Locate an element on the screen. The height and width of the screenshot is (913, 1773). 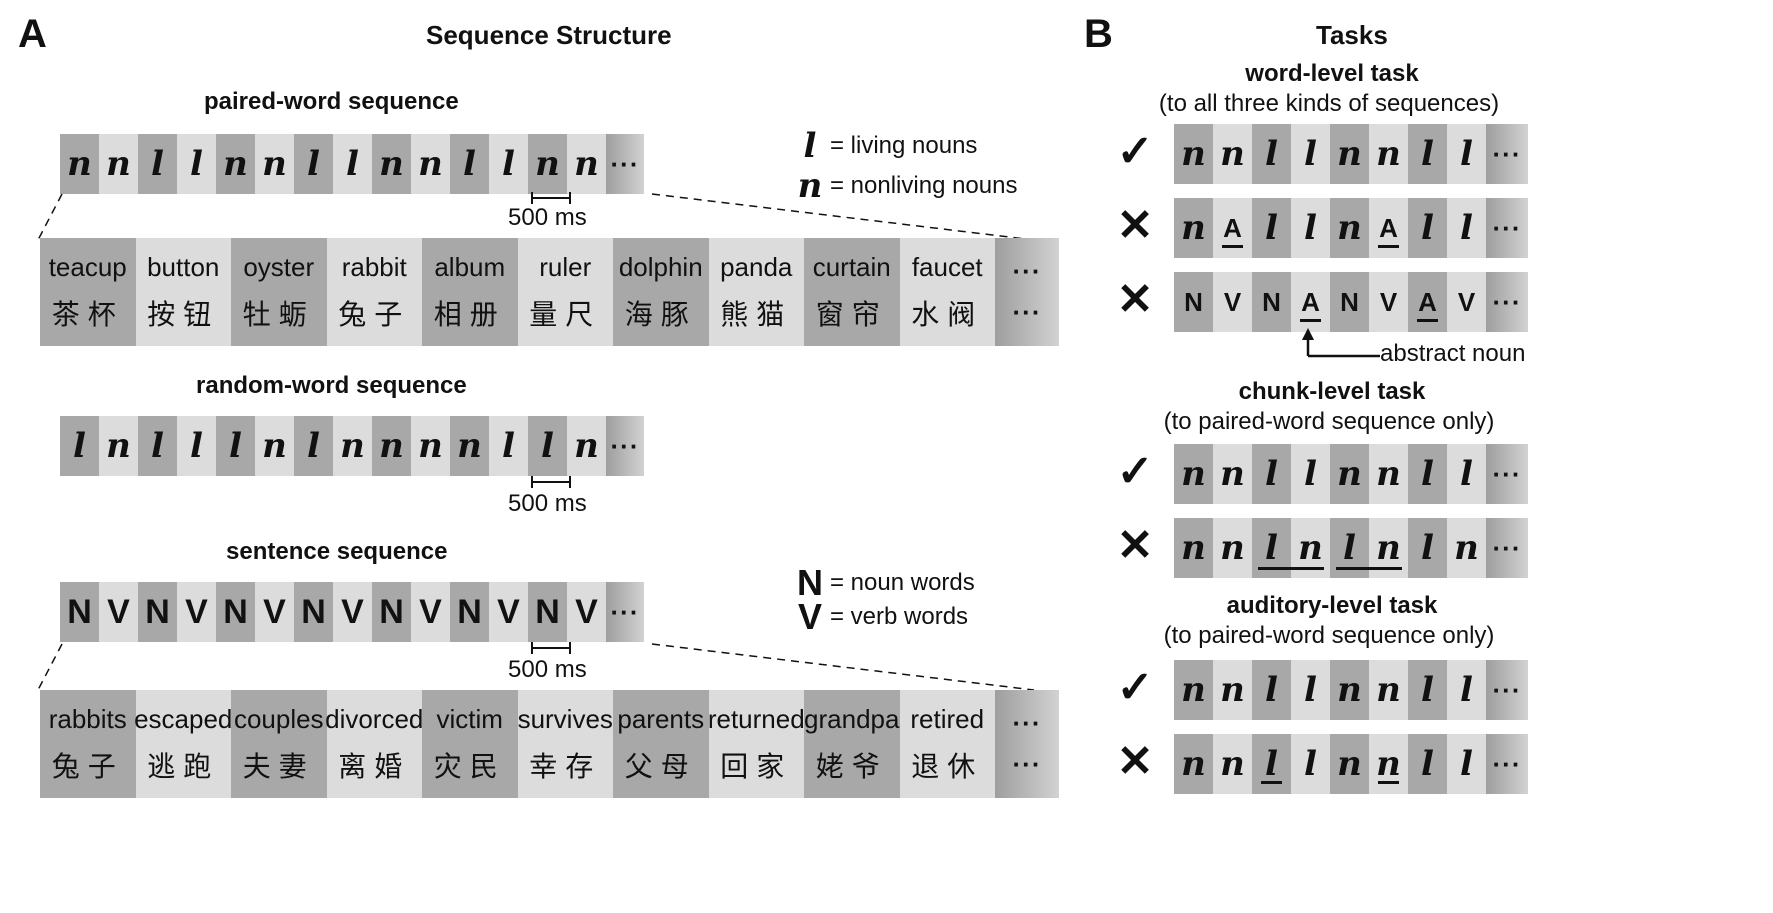
chunk-task-correct-row: n n l l n n l l ··· is located at coordinates (1351, 474).